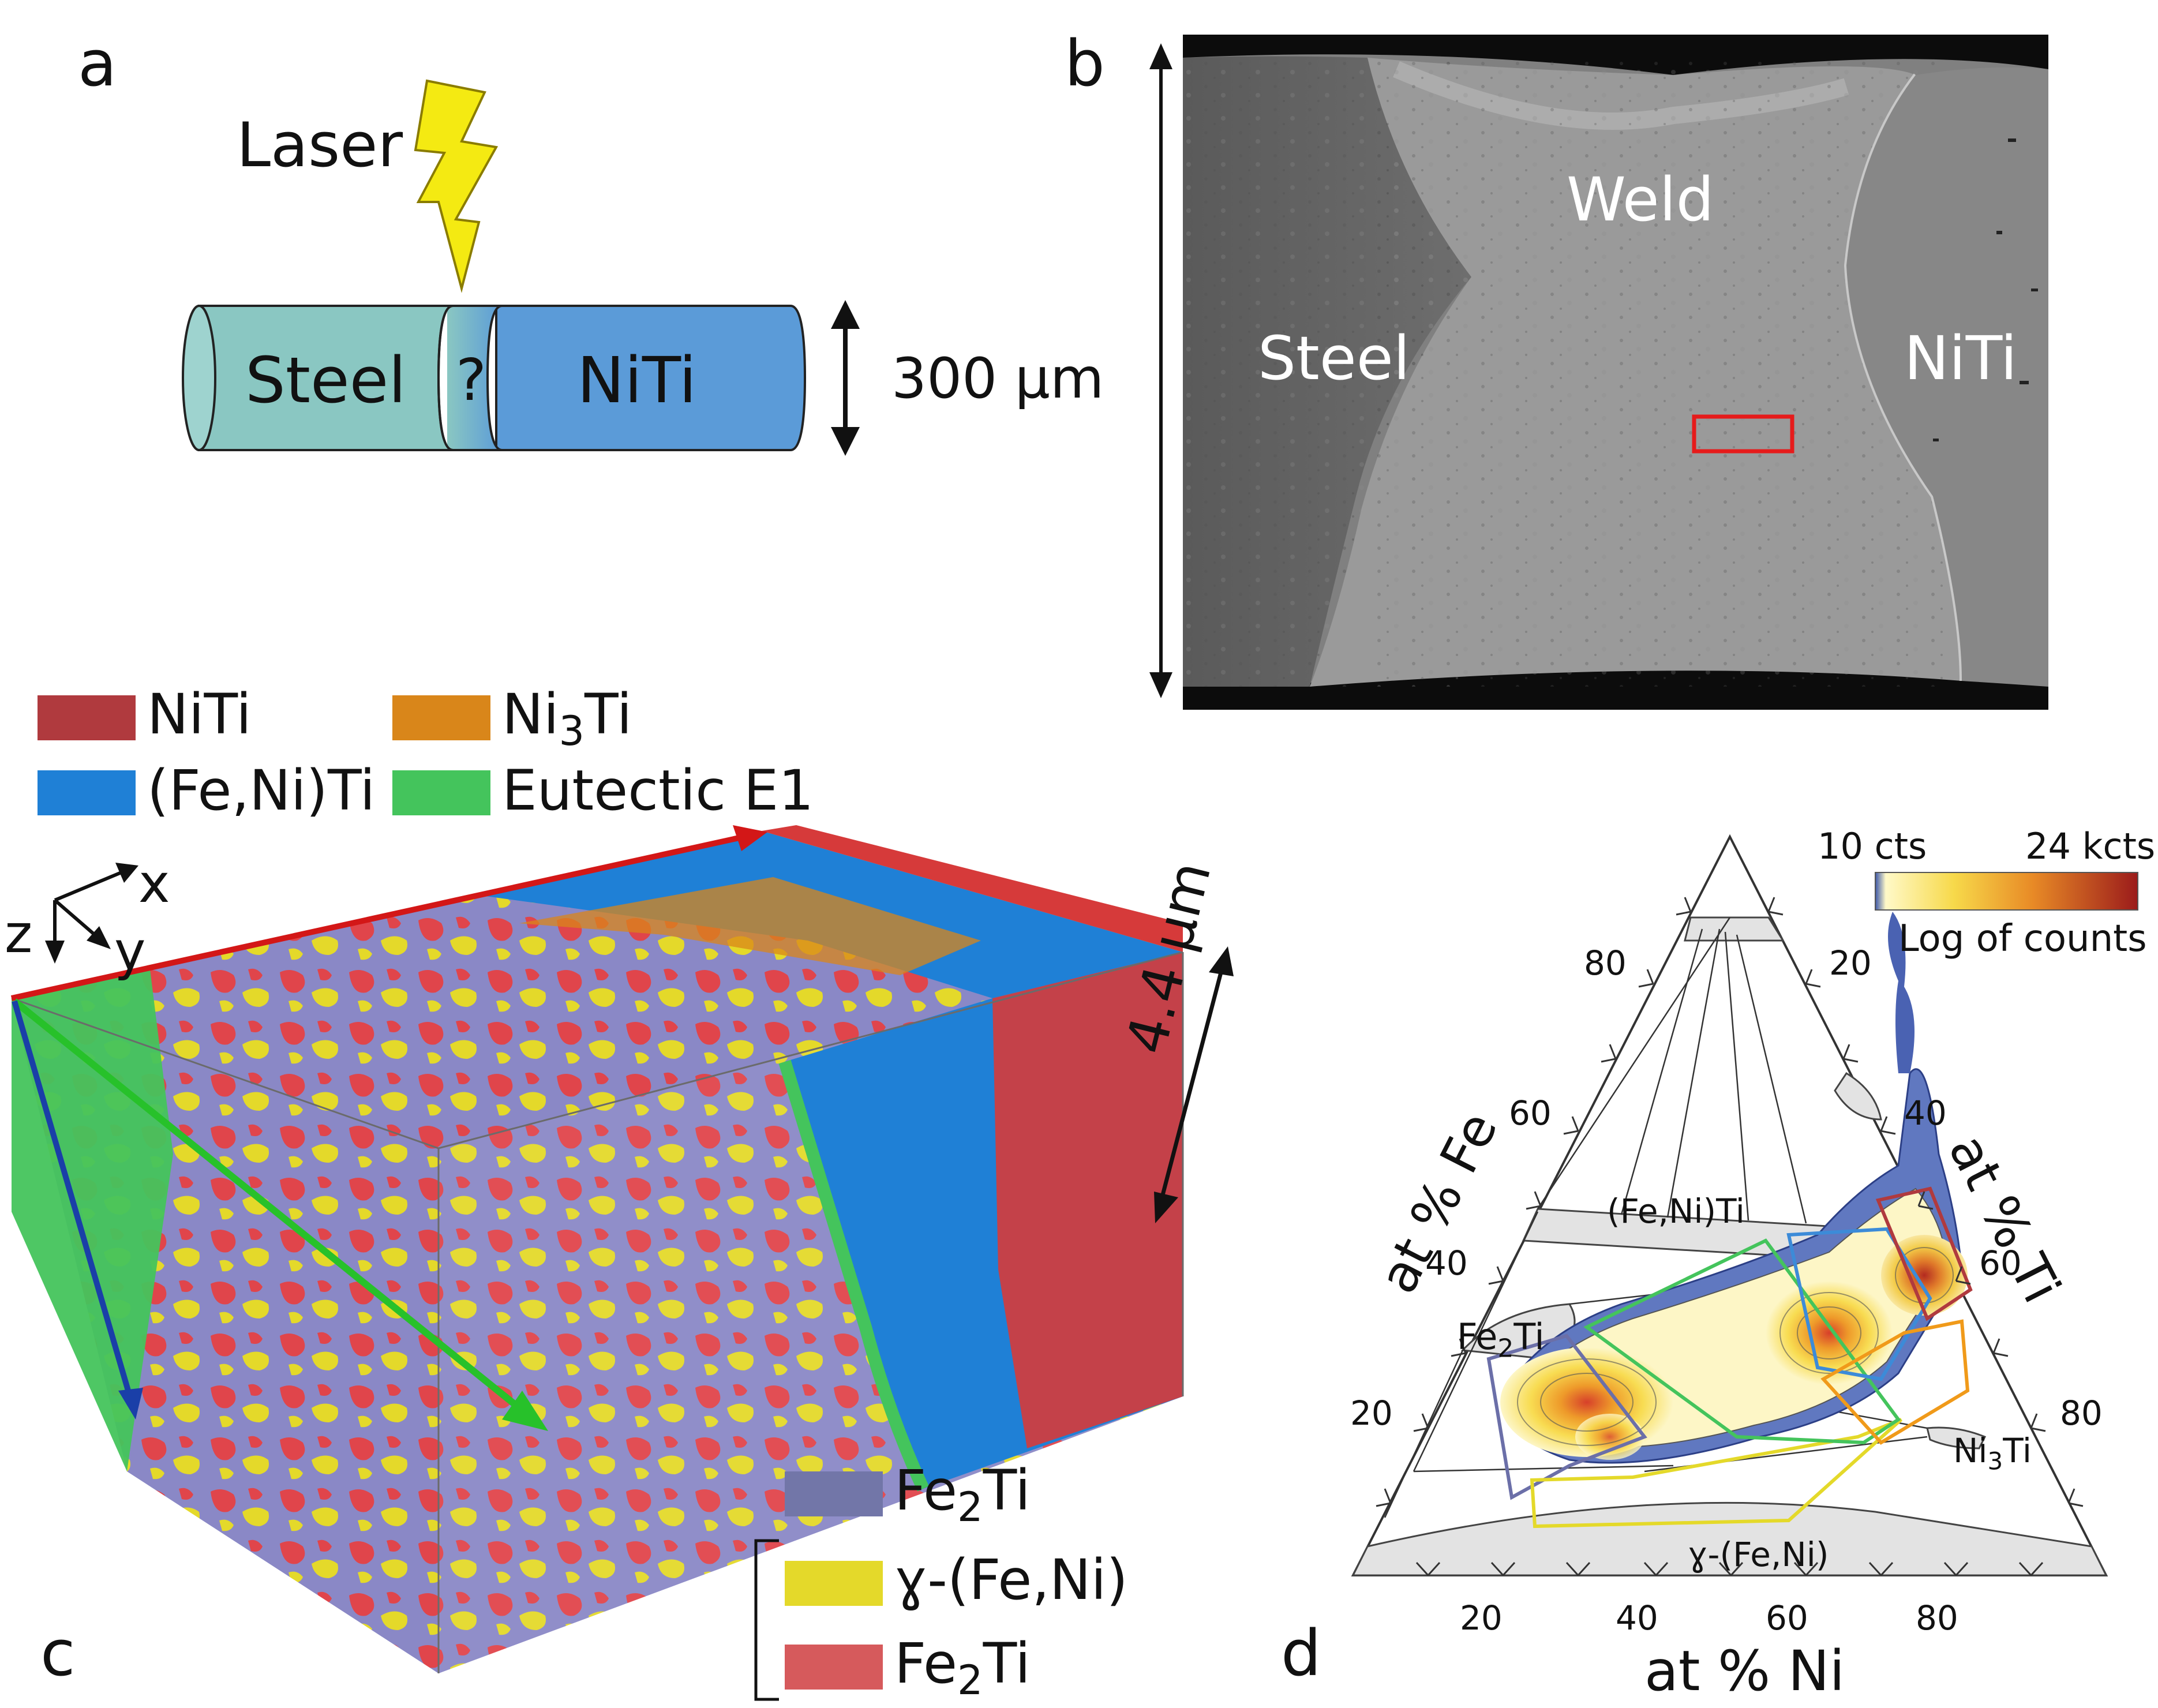  What do you see at coordinates (1160, 370) in the screenshot?
I see `height-arrow` at bounding box center [1160, 370].